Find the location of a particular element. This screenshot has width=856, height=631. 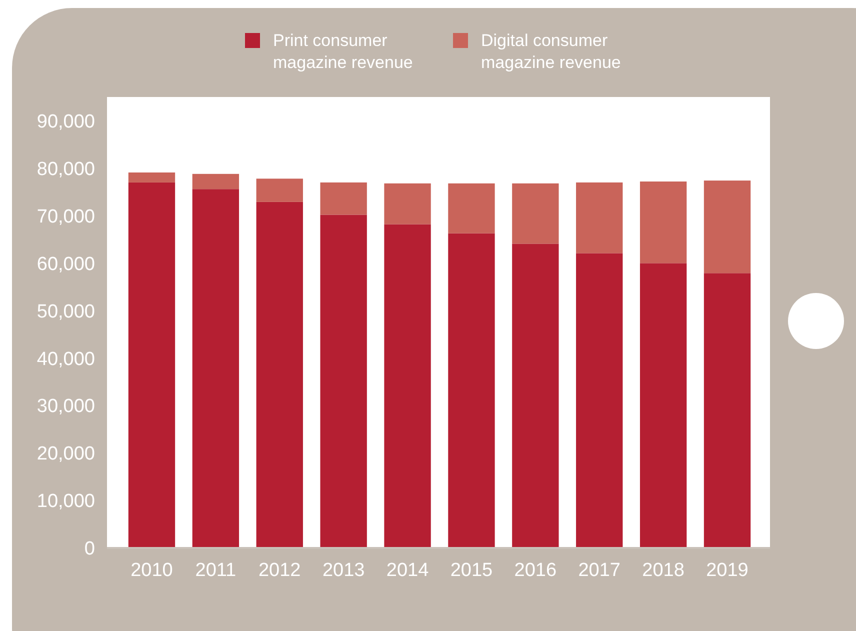

y-tick-label: 90,000 is located at coordinates (65, 121).